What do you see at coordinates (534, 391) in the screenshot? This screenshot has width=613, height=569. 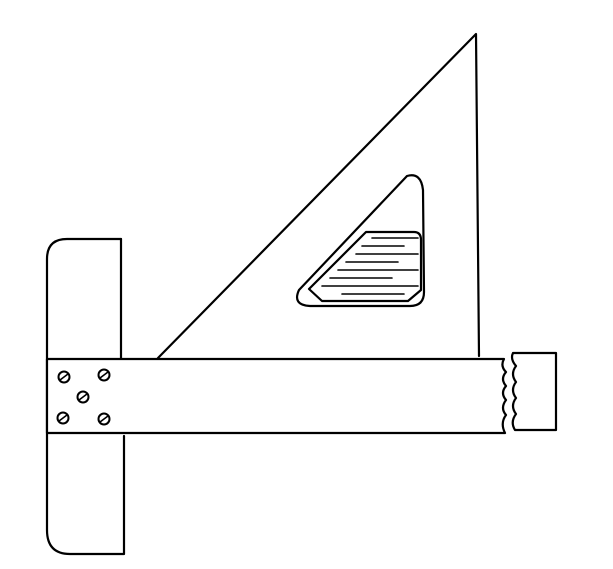 I see `tsquare-blade-end` at bounding box center [534, 391].